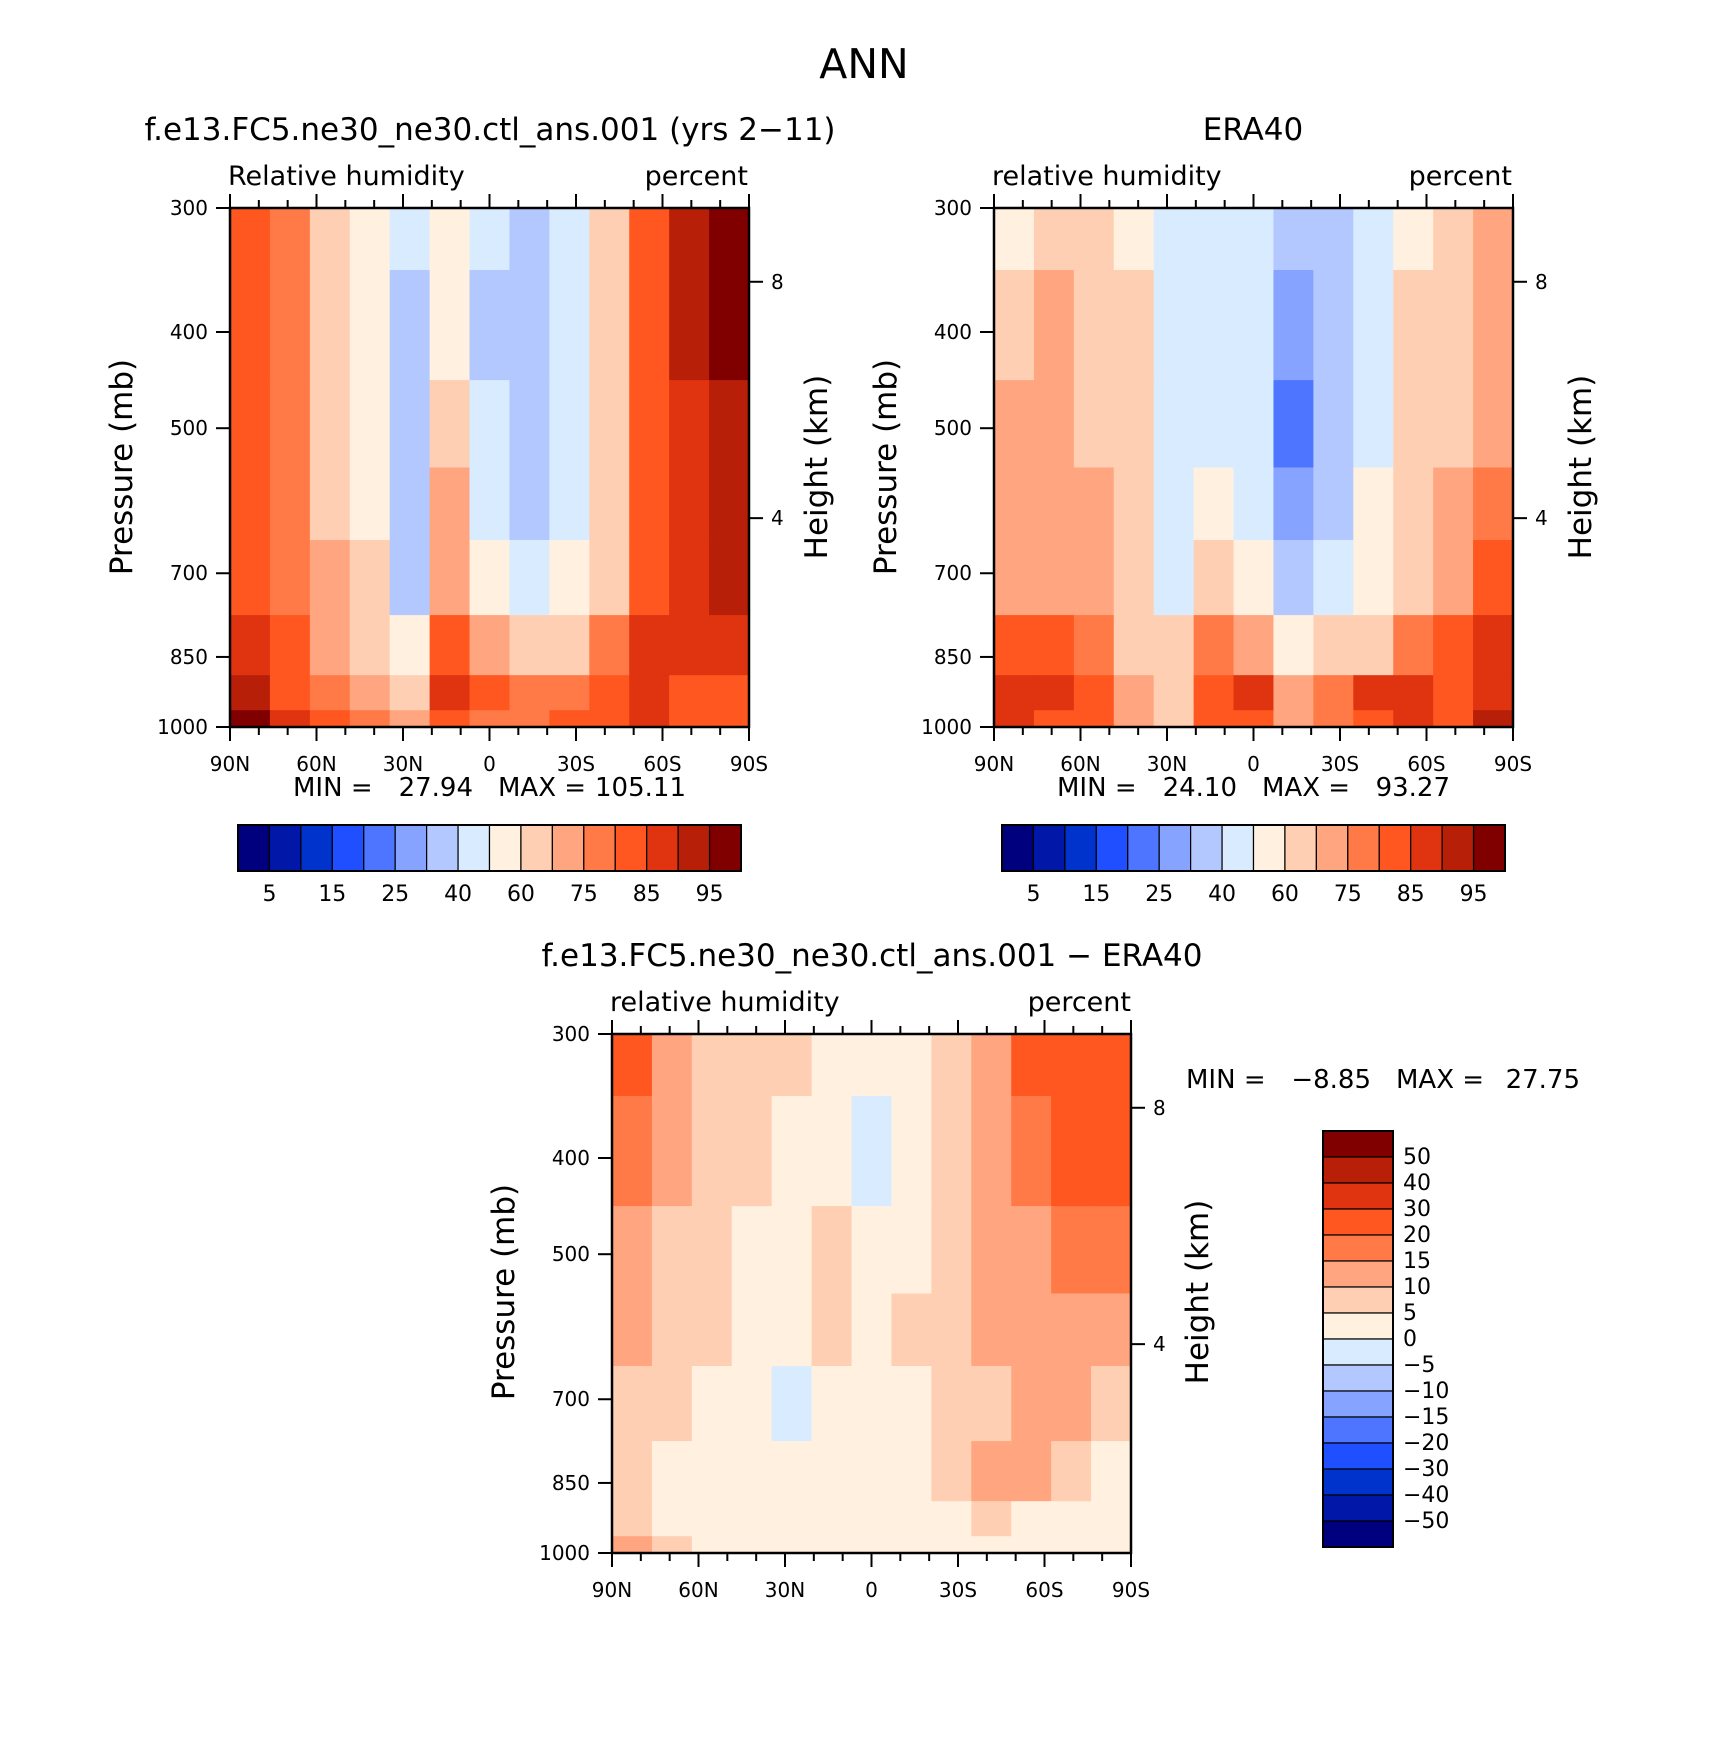  What do you see at coordinates (1417, 1287) in the screenshot?
I see `colorbar-label: 10` at bounding box center [1417, 1287].